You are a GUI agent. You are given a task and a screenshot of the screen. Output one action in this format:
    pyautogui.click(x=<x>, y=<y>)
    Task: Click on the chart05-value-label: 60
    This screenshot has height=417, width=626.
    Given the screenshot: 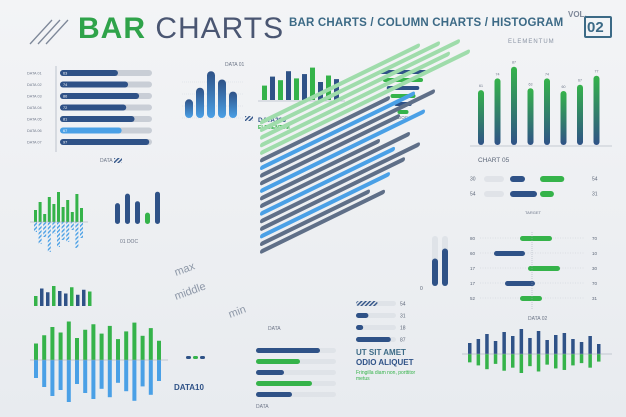 What is the action you would take?
    pyautogui.click(x=564, y=87)
    